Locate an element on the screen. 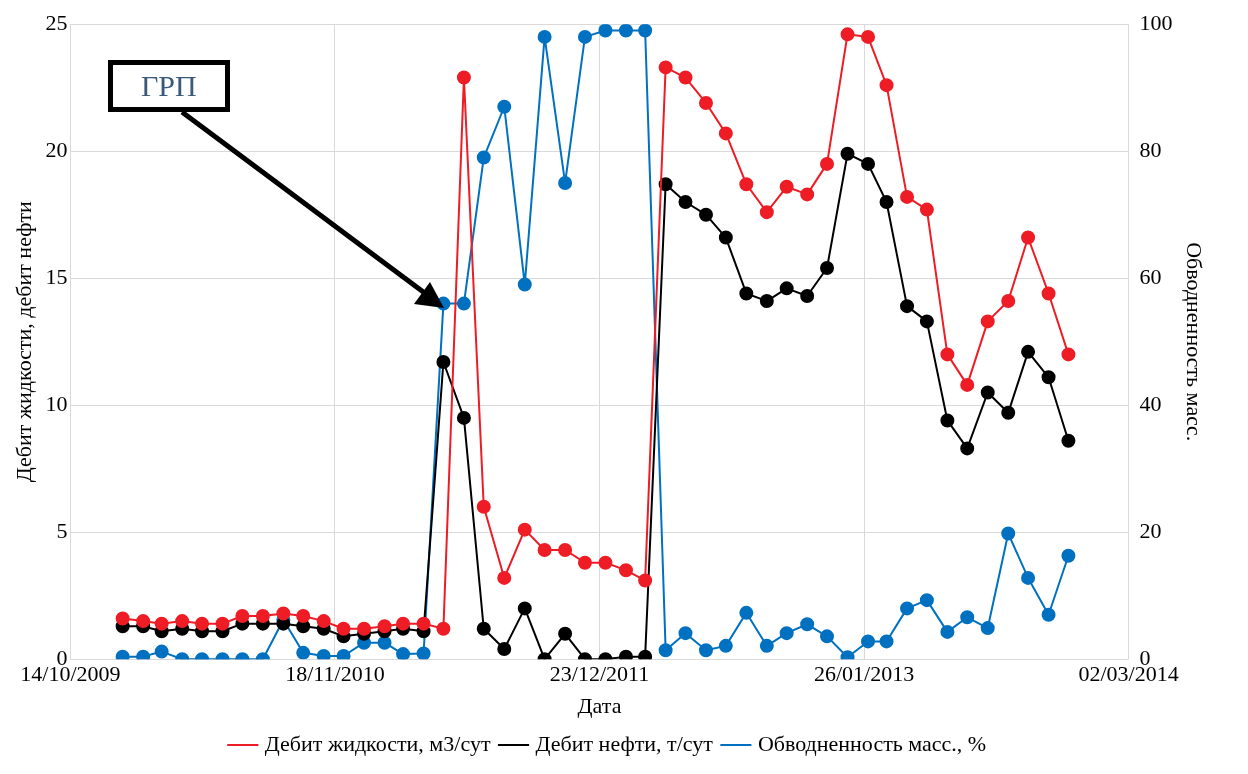 Image resolution: width=1248 pixels, height=774 pixels. legend-label: Обводненность масс., % is located at coordinates (872, 743).